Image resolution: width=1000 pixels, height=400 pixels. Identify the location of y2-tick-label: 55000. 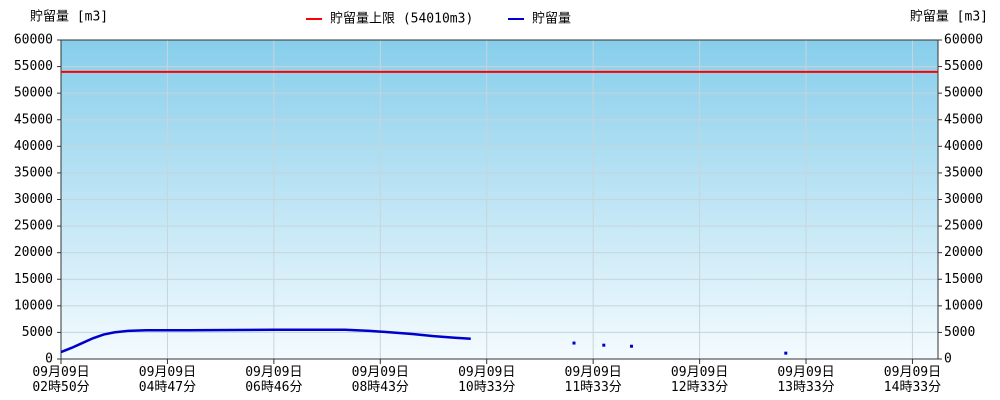
(963, 66).